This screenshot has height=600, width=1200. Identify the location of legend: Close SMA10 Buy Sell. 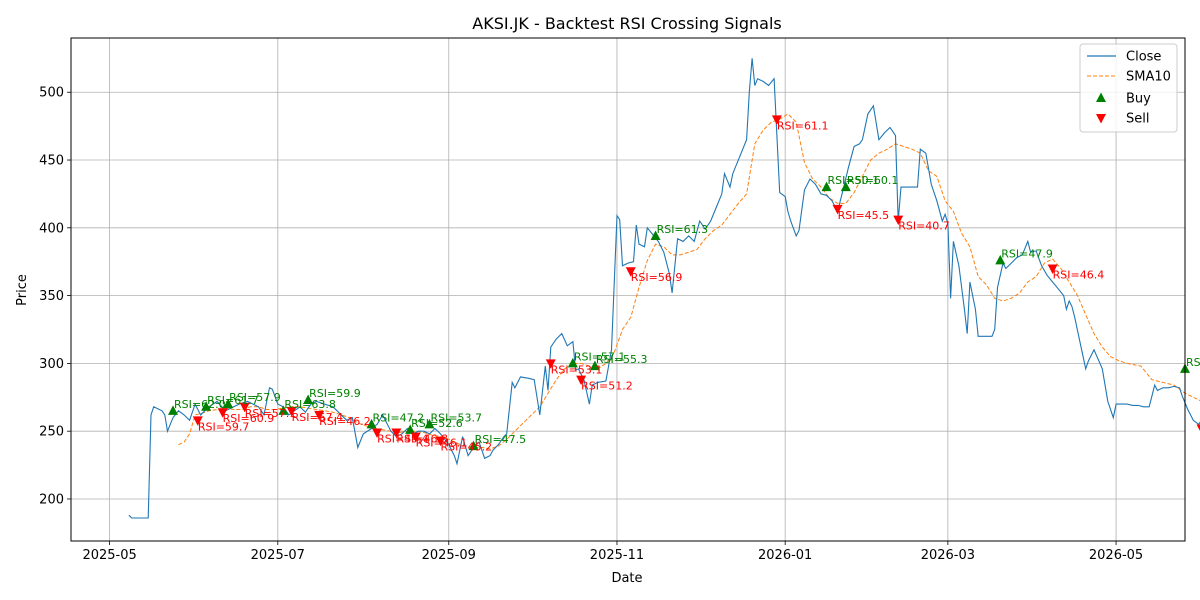
(1128, 88).